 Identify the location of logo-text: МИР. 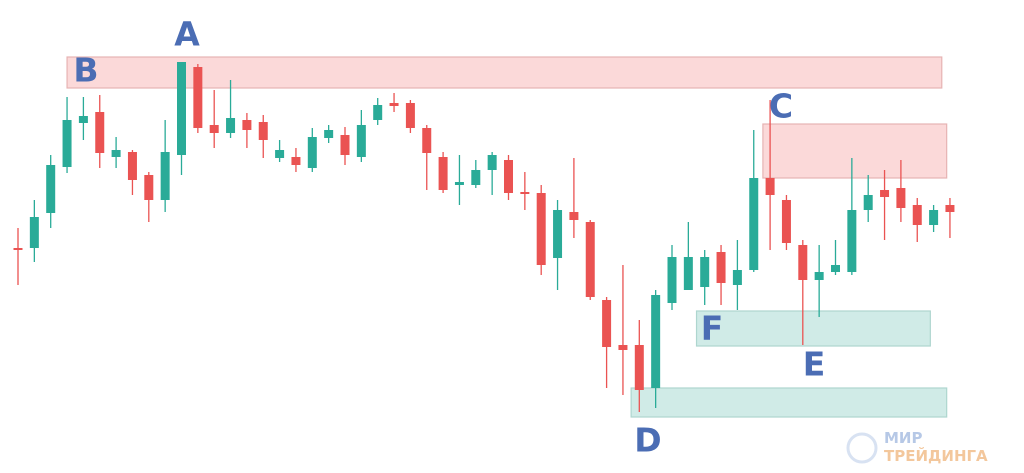
(903, 438).